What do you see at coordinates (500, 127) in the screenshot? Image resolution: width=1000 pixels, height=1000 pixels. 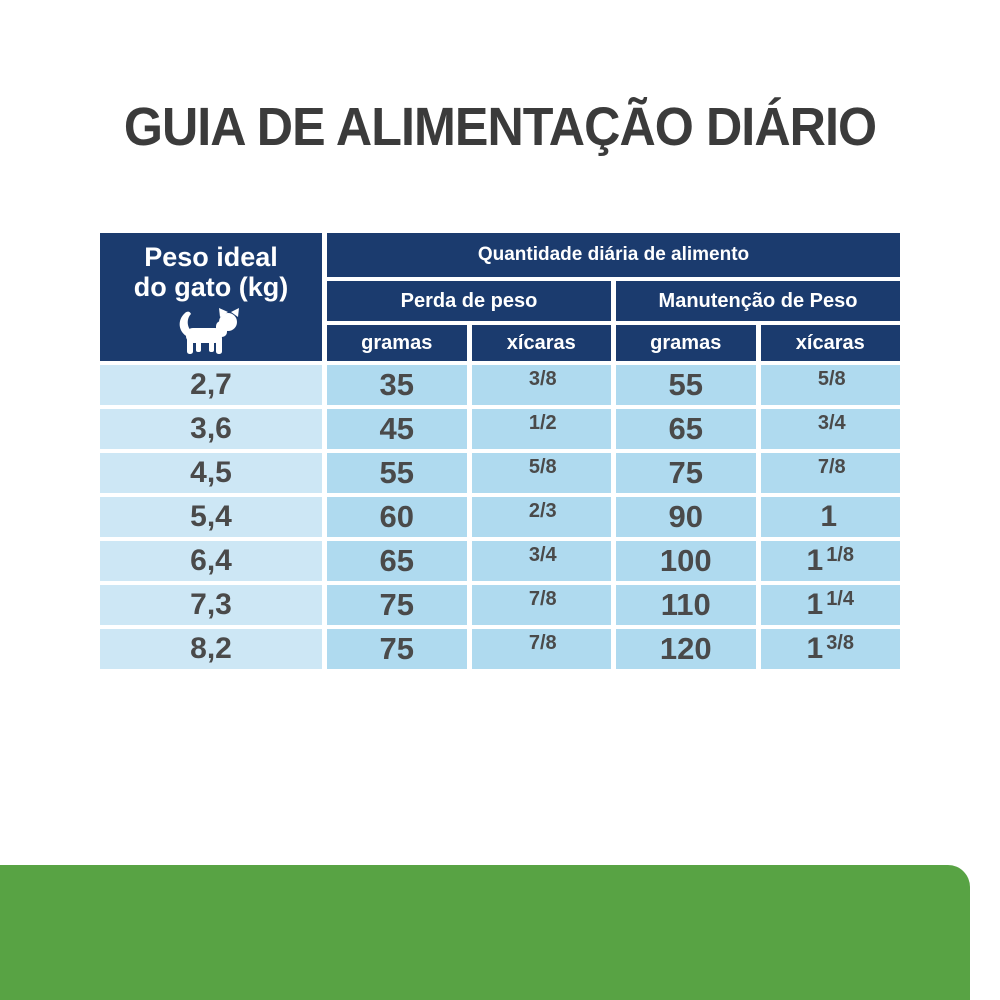 I see `page-title: GUIA DE ALIMENTAÇÃO DIÁRIO` at bounding box center [500, 127].